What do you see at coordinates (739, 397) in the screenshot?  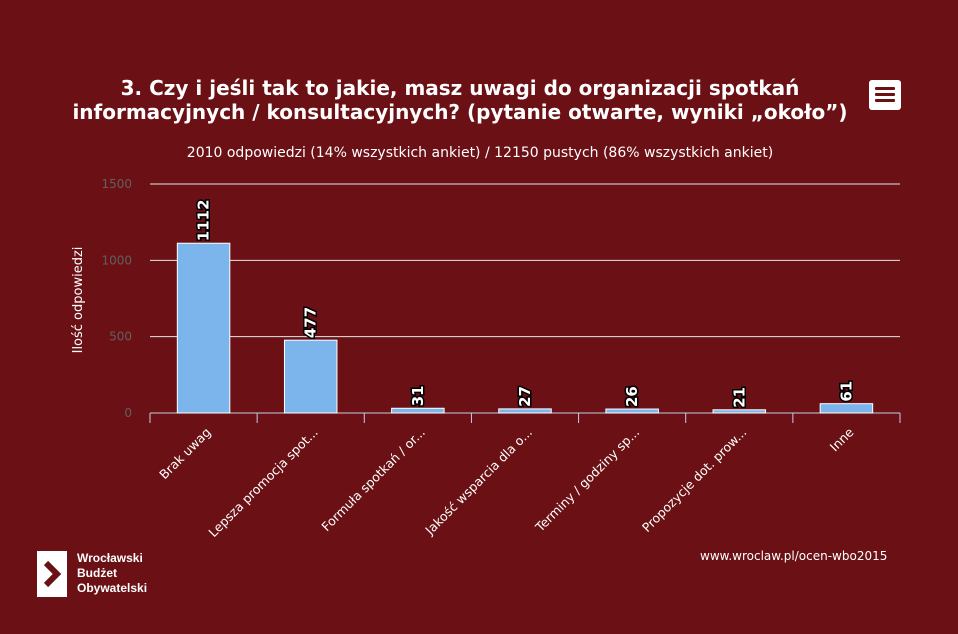 I see `data-label: 21` at bounding box center [739, 397].